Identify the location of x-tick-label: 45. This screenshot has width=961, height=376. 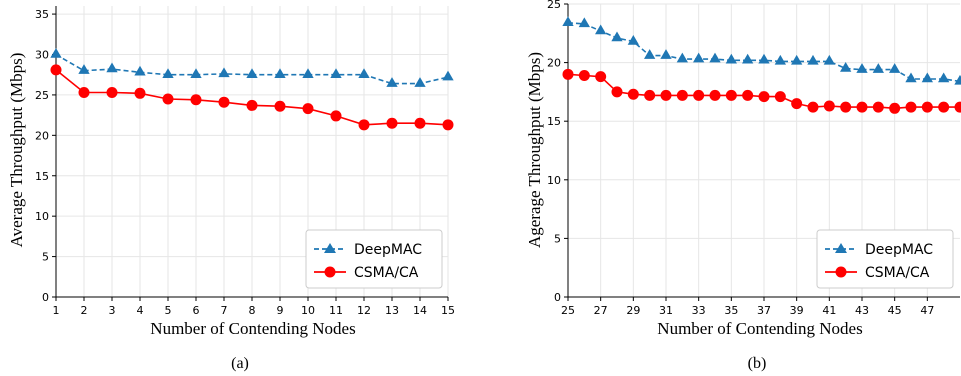
(895, 310).